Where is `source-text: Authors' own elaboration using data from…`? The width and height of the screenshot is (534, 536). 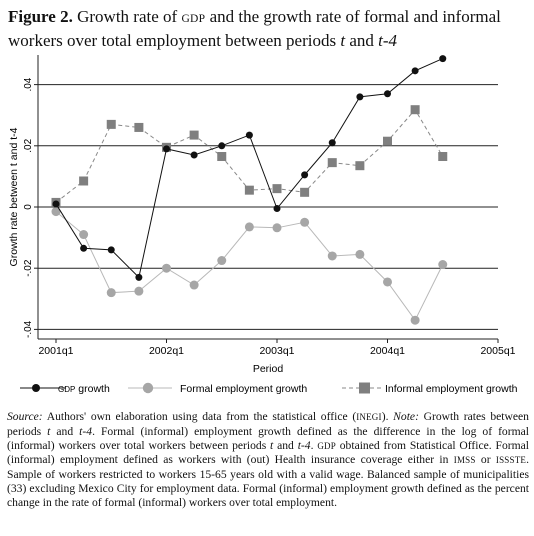
source-text: Authors' own elaboration using data from… is located at coordinates (201, 416).